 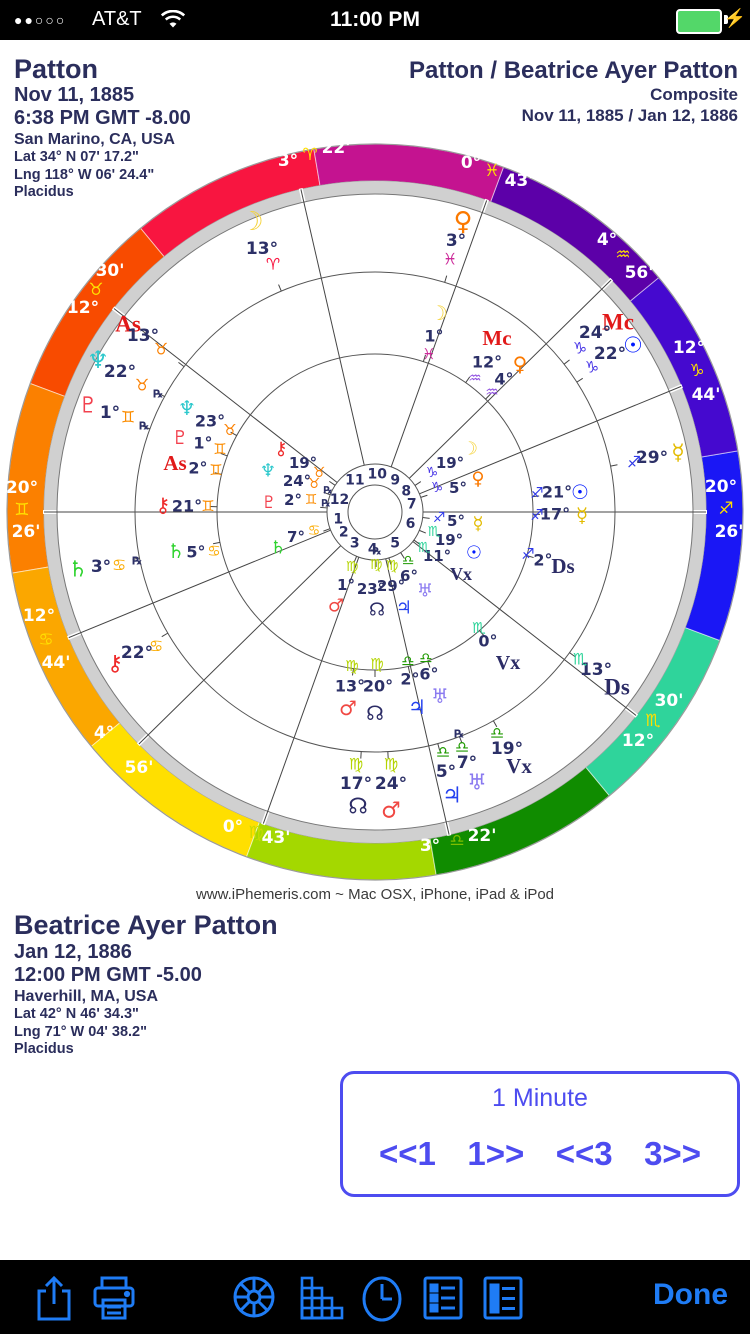 What do you see at coordinates (406, 491) in the screenshot?
I see `svg-text: 8` at bounding box center [406, 491].